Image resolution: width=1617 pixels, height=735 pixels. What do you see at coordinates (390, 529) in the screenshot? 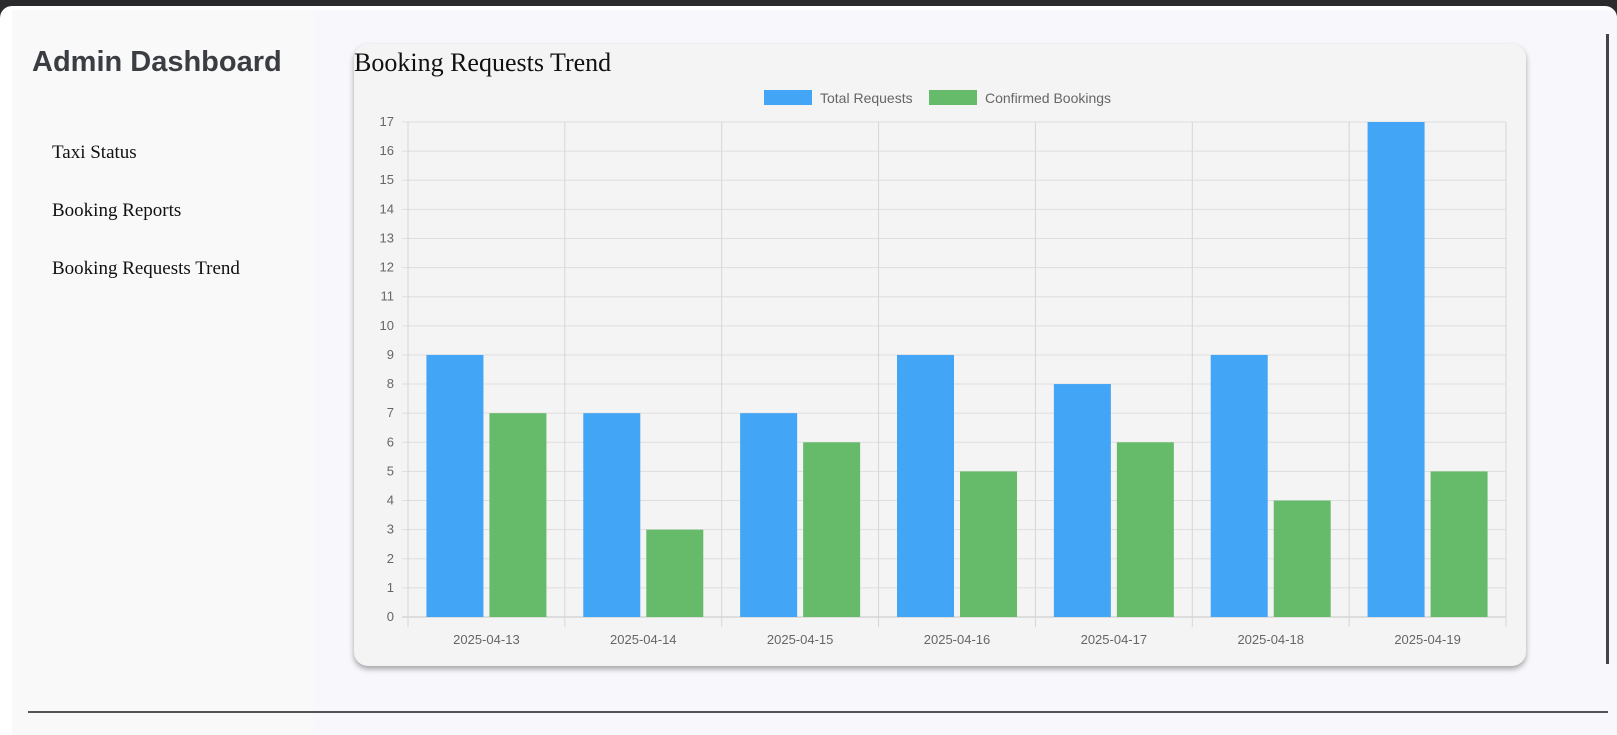
I see `y-tick-label: 3` at bounding box center [390, 529].